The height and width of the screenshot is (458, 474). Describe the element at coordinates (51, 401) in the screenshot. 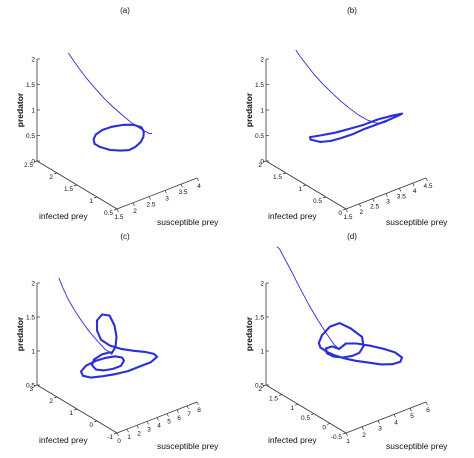

I see `y-tick-label: 2` at that location.